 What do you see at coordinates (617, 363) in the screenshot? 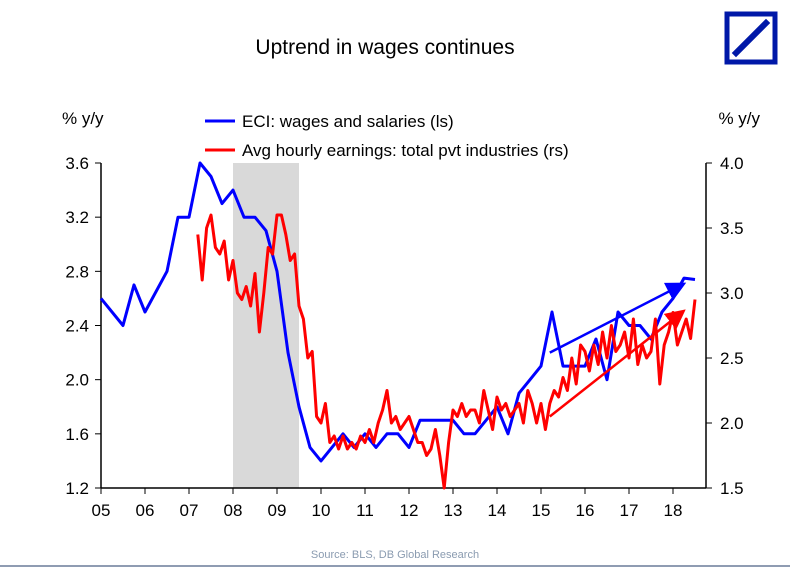
I see `ahe-trend-arrow` at bounding box center [617, 363].